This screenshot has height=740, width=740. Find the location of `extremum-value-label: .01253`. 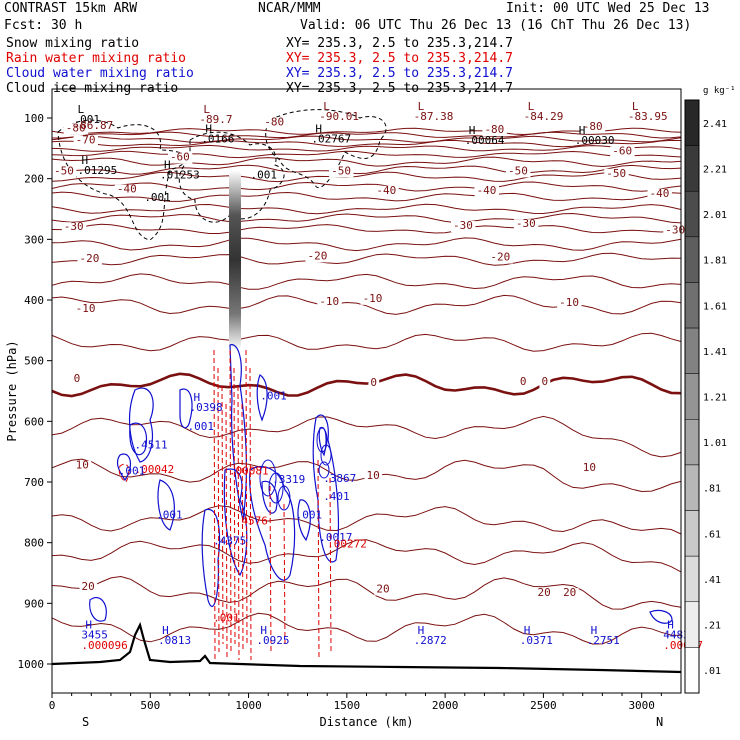

extremum-value-label: .01253 is located at coordinates (180, 175).